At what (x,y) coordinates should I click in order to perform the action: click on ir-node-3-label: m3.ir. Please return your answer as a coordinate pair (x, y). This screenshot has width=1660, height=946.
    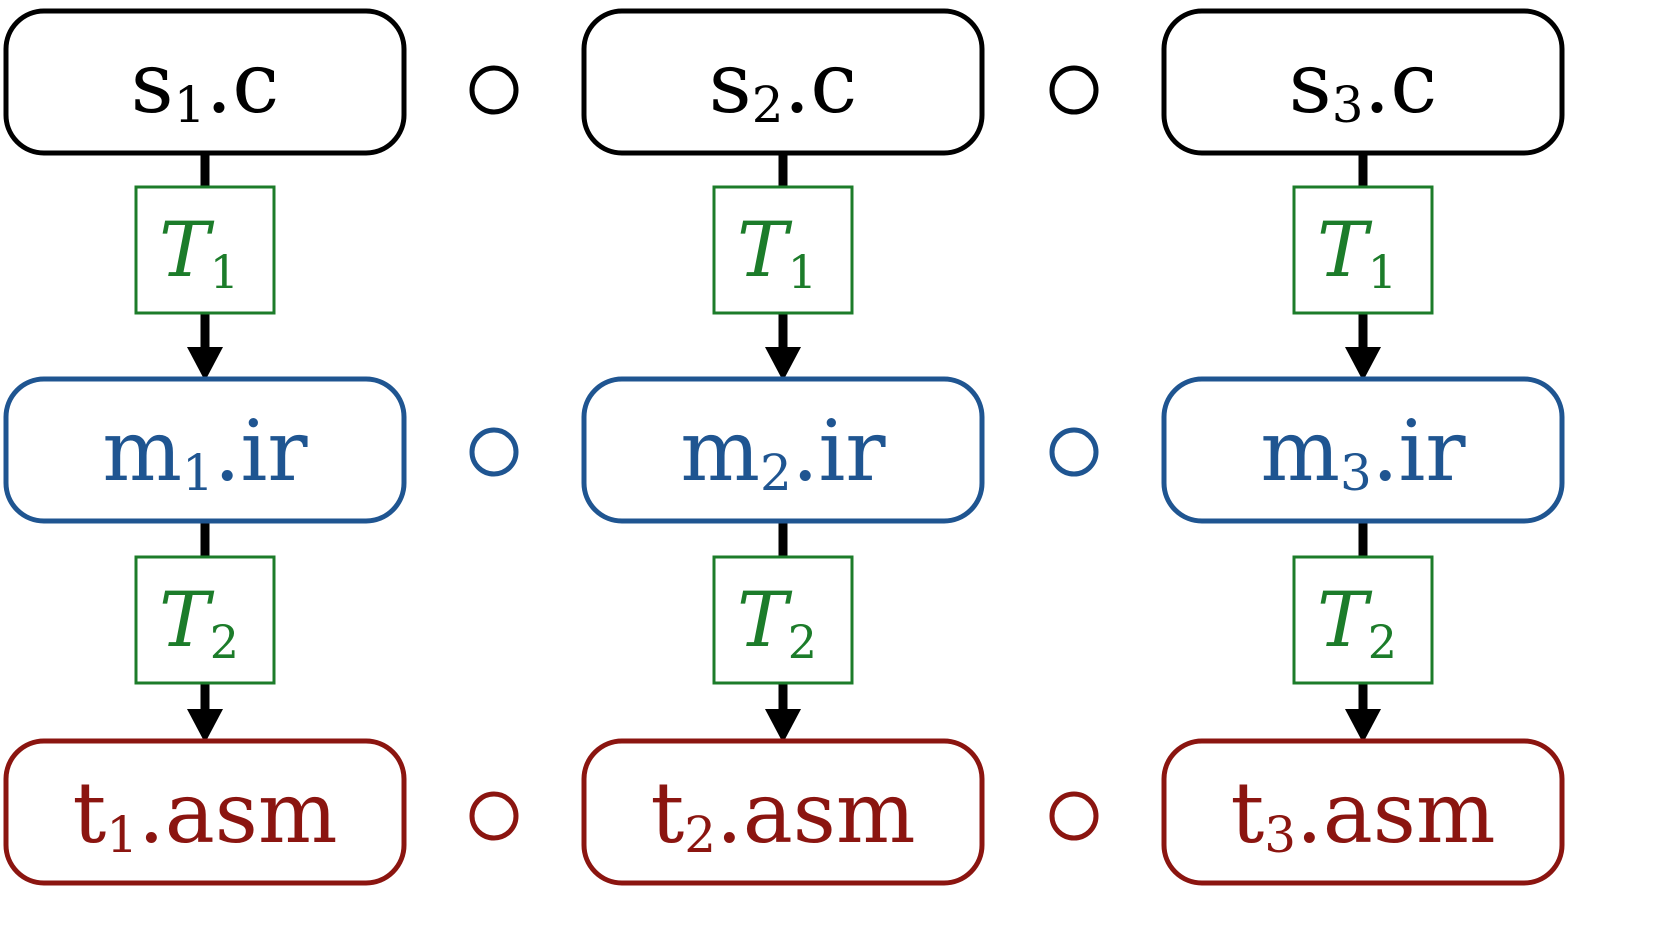
    Looking at the image, I should click on (1363, 452).